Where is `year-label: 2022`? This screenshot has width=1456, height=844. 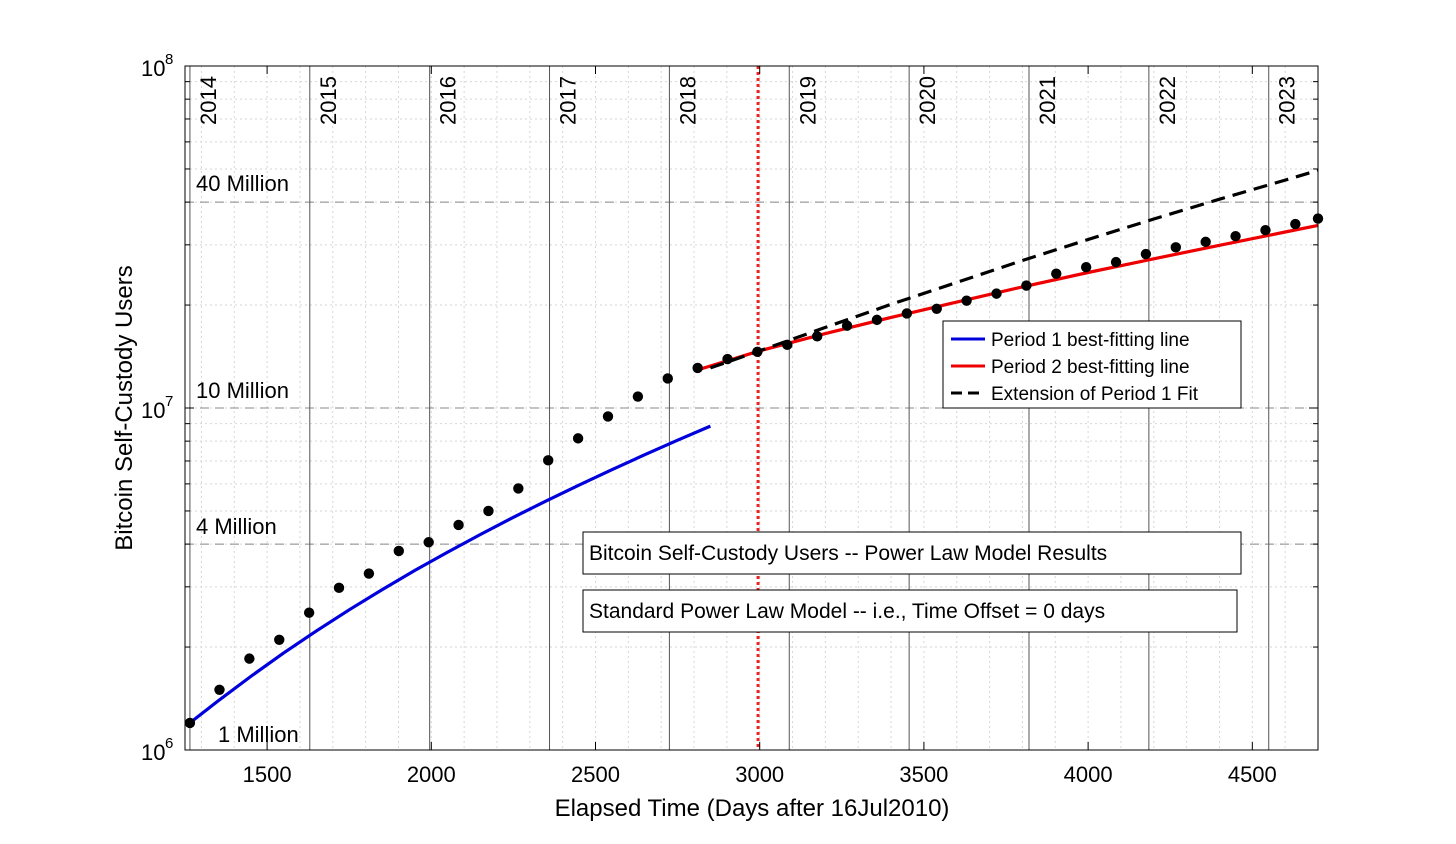
year-label: 2022 is located at coordinates (1167, 100).